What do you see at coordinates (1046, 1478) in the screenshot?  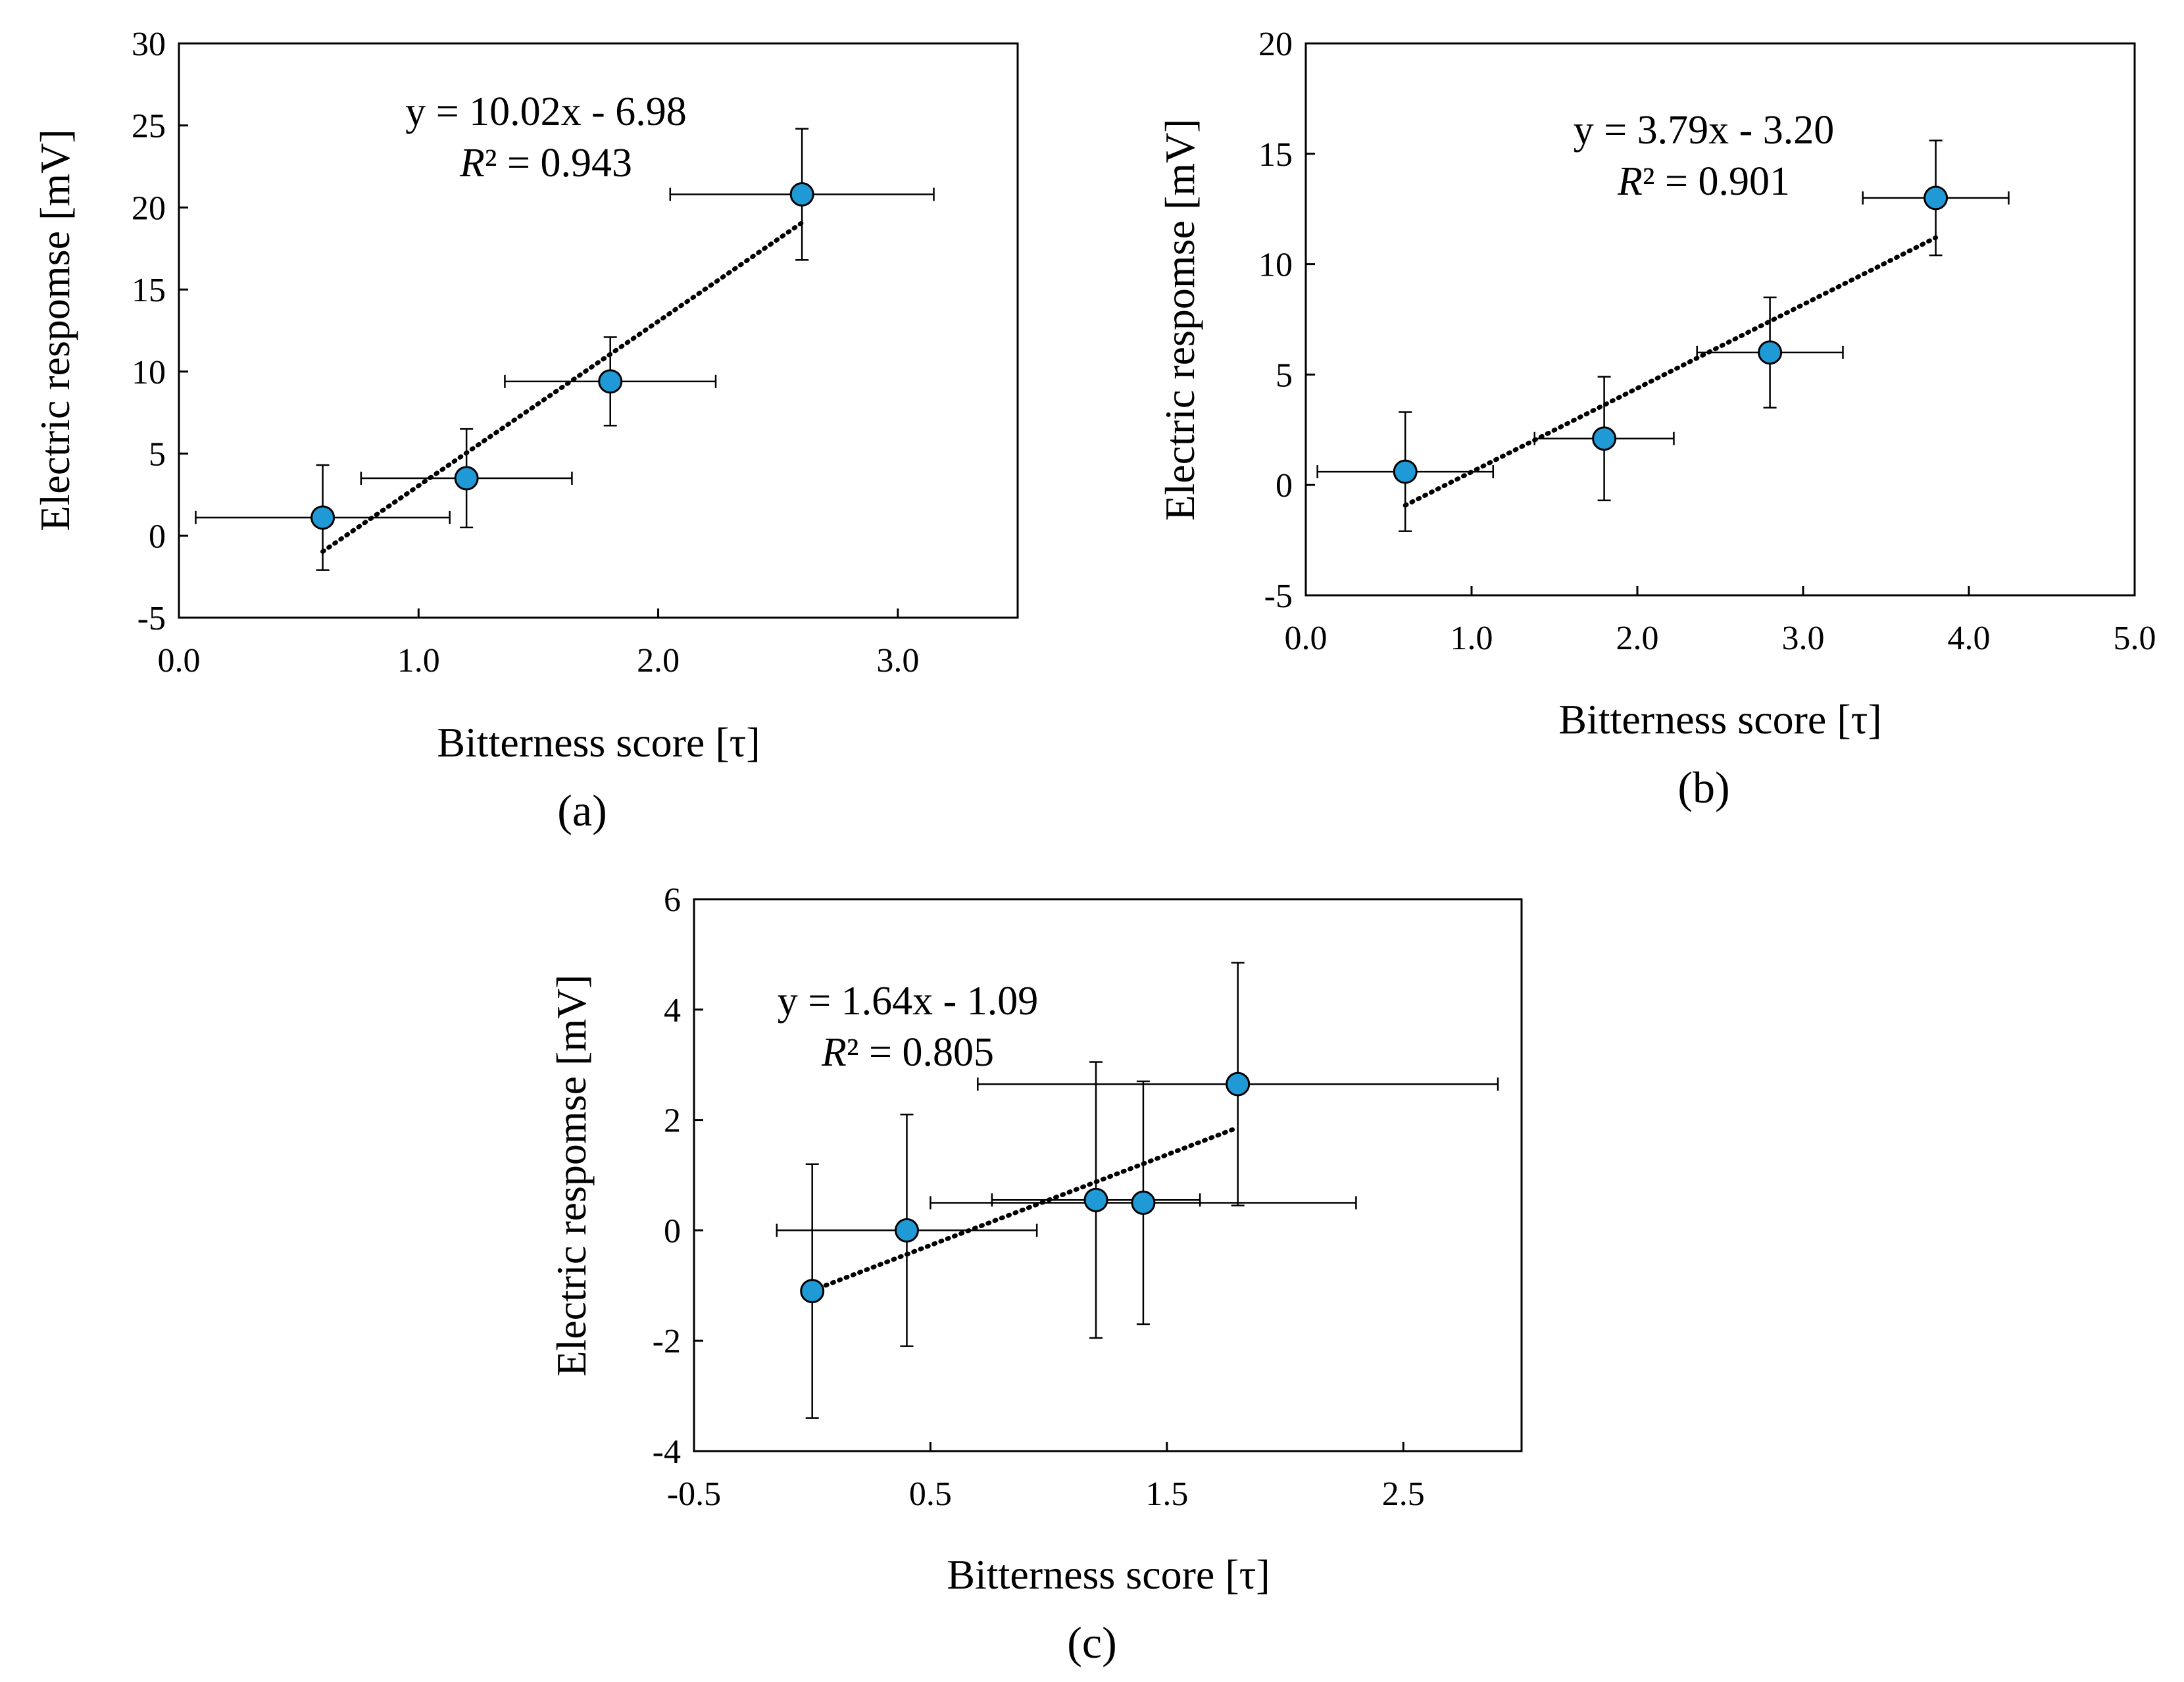 I see `x-axis-ticks: -0.5 0.5 1.5 2.5` at bounding box center [1046, 1478].